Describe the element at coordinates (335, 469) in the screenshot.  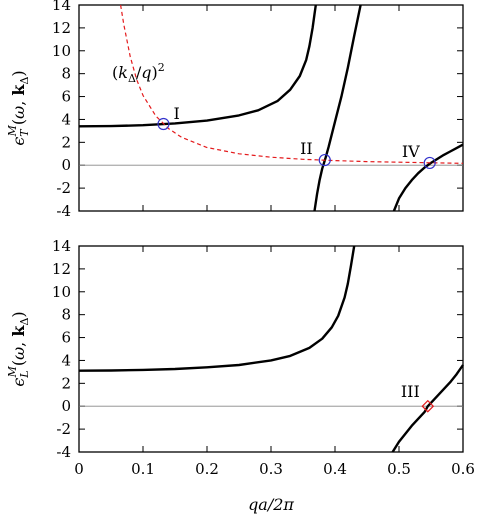
I see `x-tick-label: 0.4` at that location.